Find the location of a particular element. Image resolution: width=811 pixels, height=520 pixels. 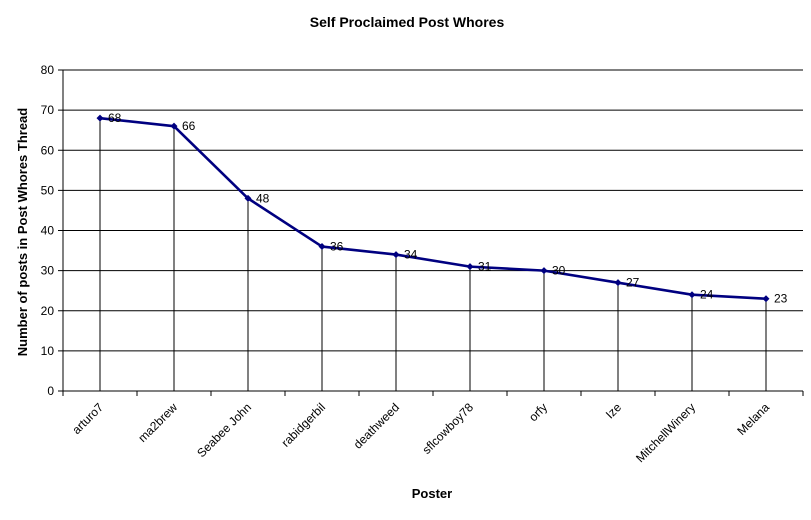

x-tick-label: rabidgerbil is located at coordinates (304, 425).